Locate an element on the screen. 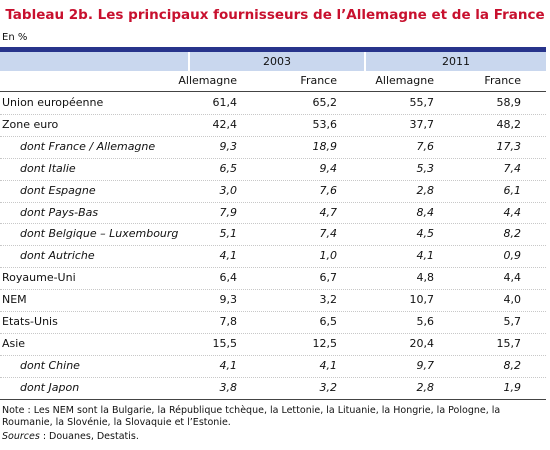 The width and height of the screenshot is (550, 450). cell-value: 3,0 is located at coordinates (228, 190).